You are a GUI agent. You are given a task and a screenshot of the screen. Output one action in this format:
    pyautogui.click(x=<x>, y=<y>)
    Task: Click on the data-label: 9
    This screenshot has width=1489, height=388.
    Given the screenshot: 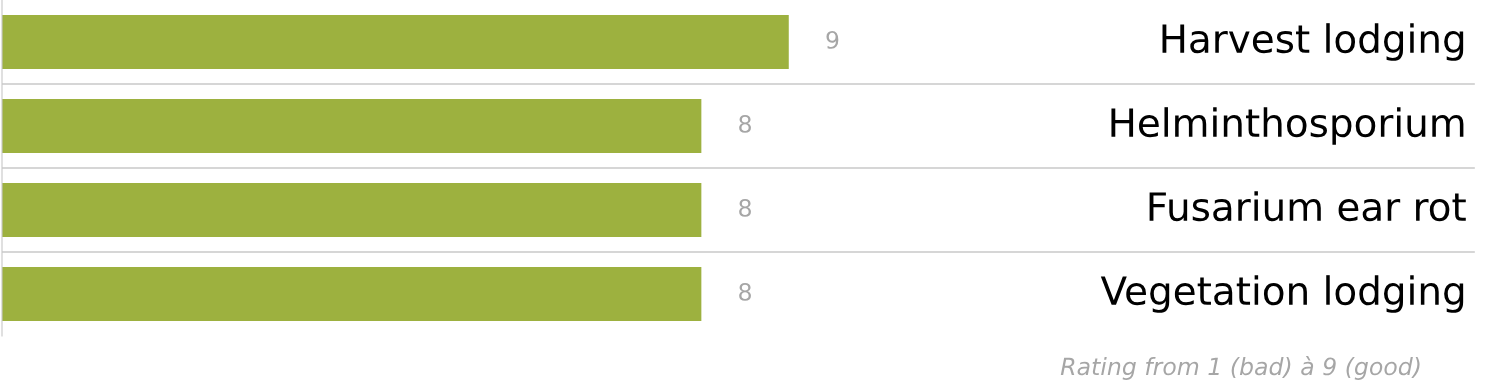 What is the action you would take?
    pyautogui.click(x=832, y=39)
    